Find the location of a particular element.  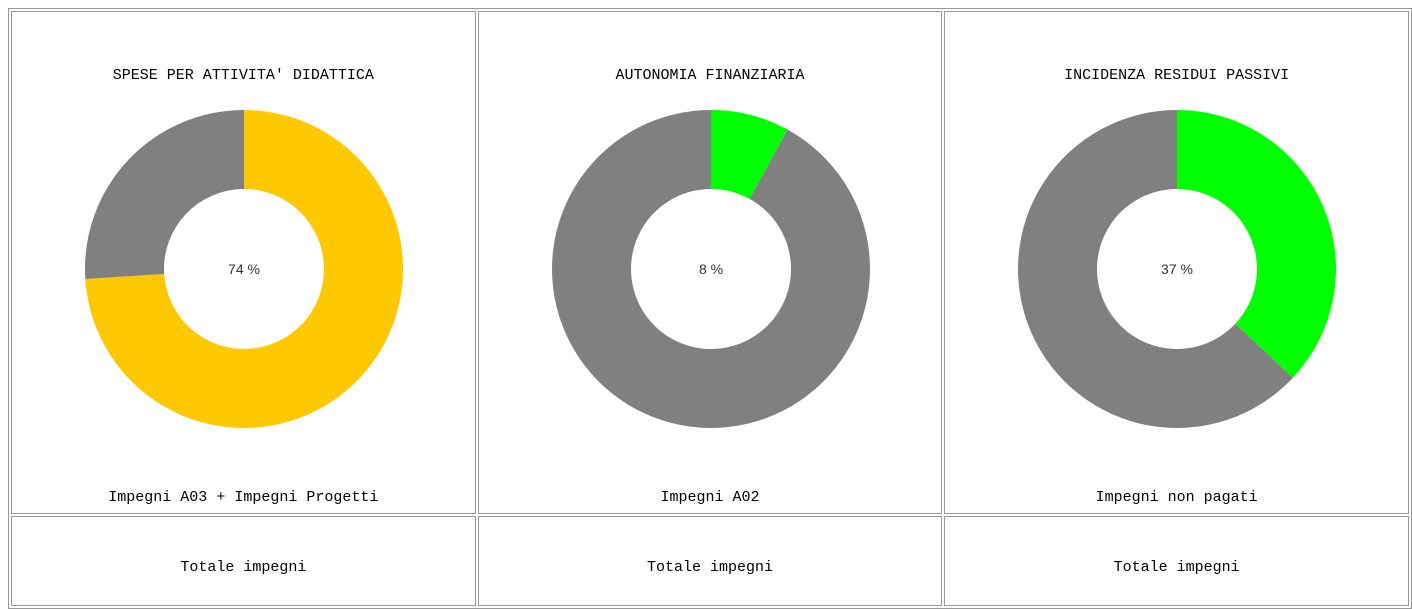

center-label: 8 % is located at coordinates (711, 269).